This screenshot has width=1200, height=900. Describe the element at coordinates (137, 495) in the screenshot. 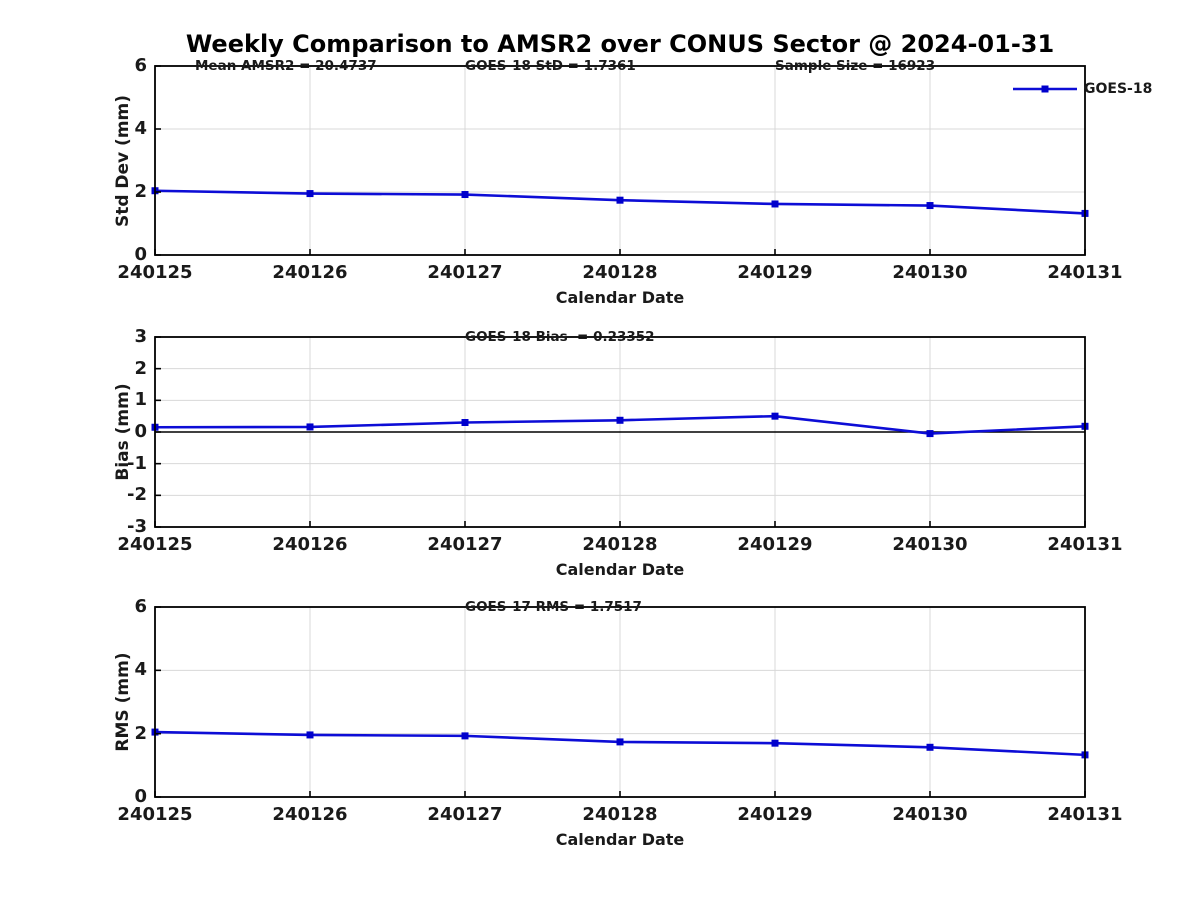

I see `y-tick-label: -2` at that location.